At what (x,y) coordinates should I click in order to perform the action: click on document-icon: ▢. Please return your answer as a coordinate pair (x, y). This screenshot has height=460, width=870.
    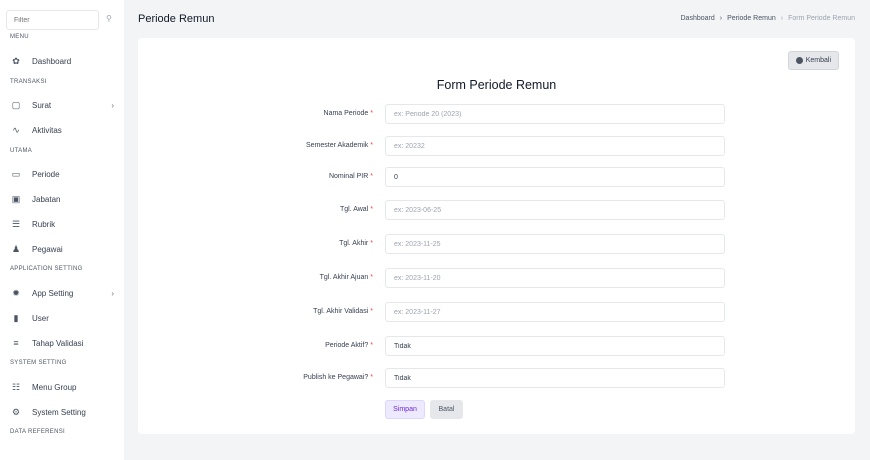
    Looking at the image, I should click on (16, 104).